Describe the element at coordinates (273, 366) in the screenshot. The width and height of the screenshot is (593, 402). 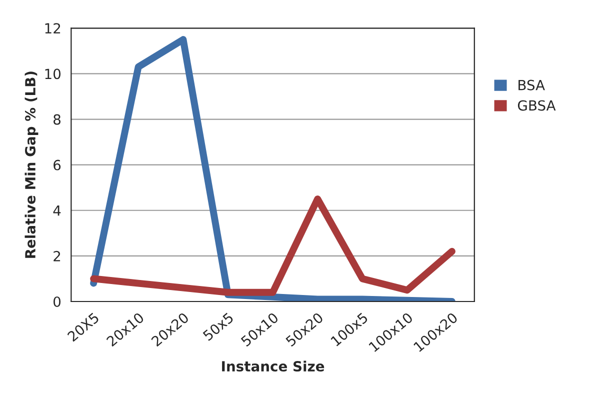
I see `x-axis-title: Instance Size` at that location.